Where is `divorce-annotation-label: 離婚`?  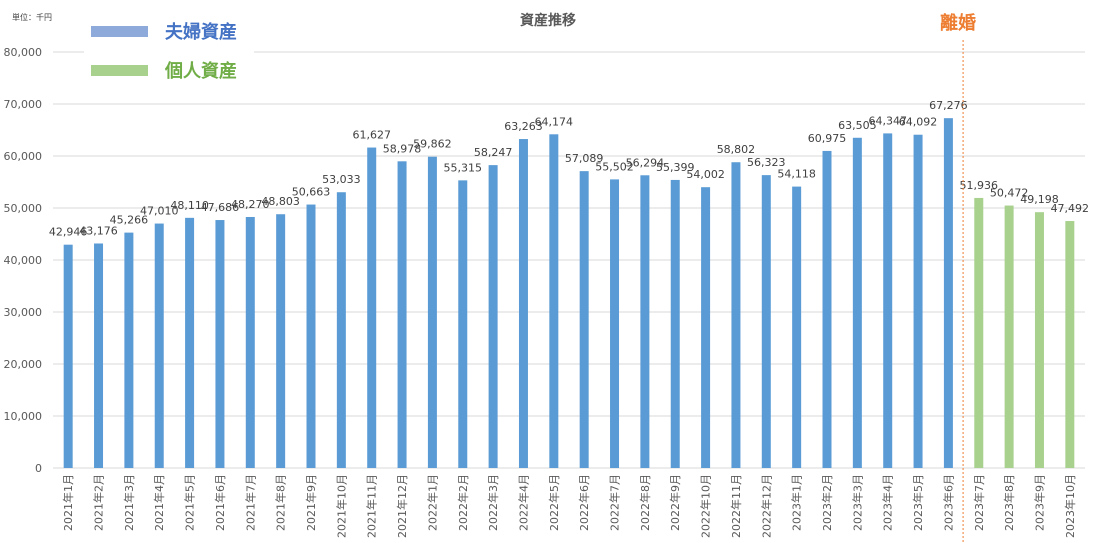
divorce-annotation-label: 離婚 is located at coordinates (958, 23).